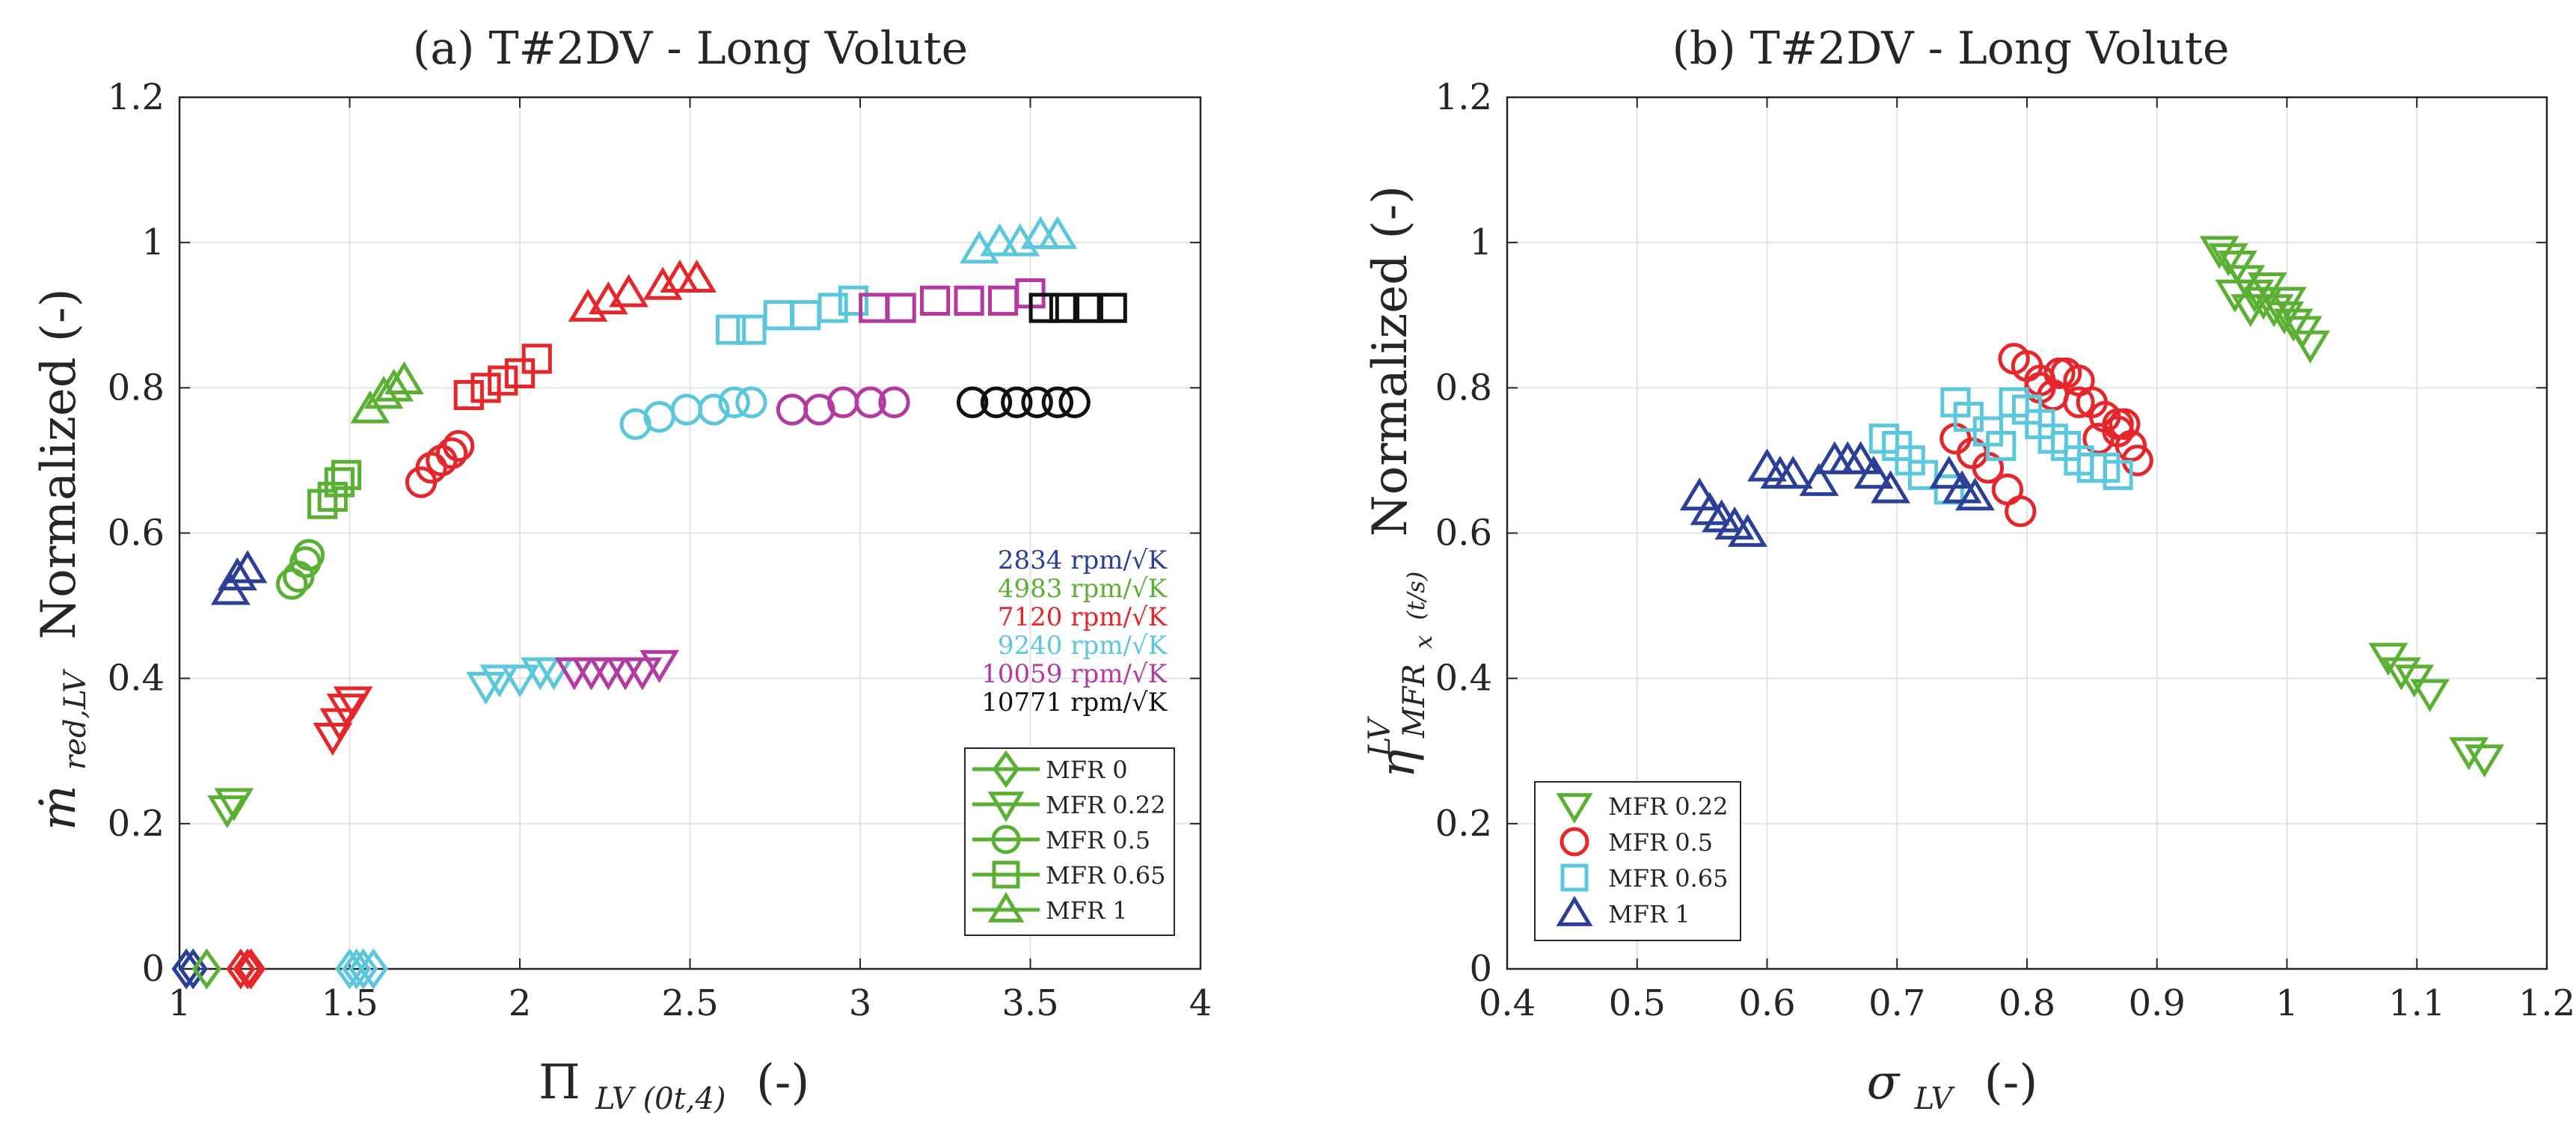 The height and width of the screenshot is (1135, 2576). I want to click on chart-a-ytick-label: 1.2, so click(136, 97).